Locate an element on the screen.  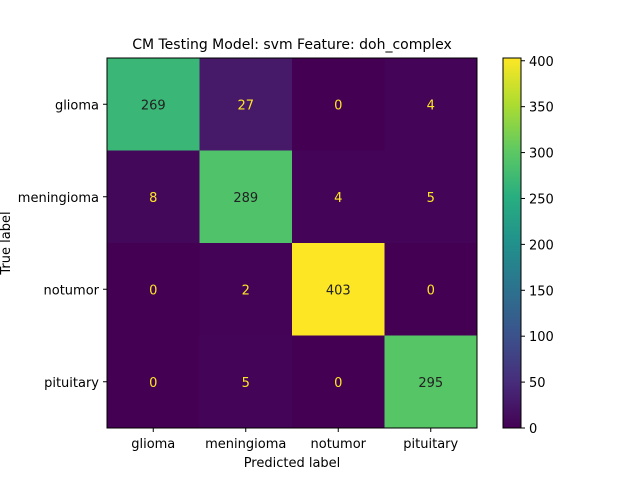
colorbar-tick-label: 0 is located at coordinates (533, 429).